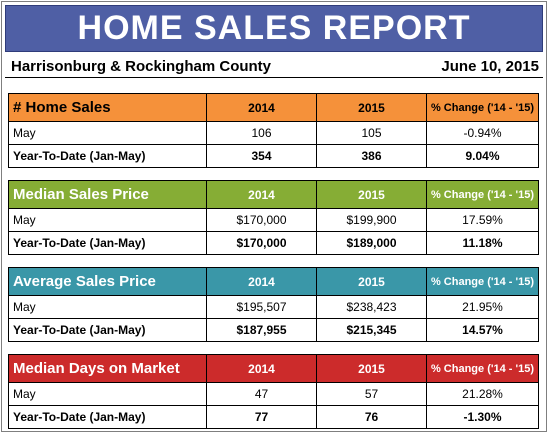 This screenshot has height=435, width=550. Describe the element at coordinates (261, 417) in the screenshot. I see `value-2014: 77` at that location.